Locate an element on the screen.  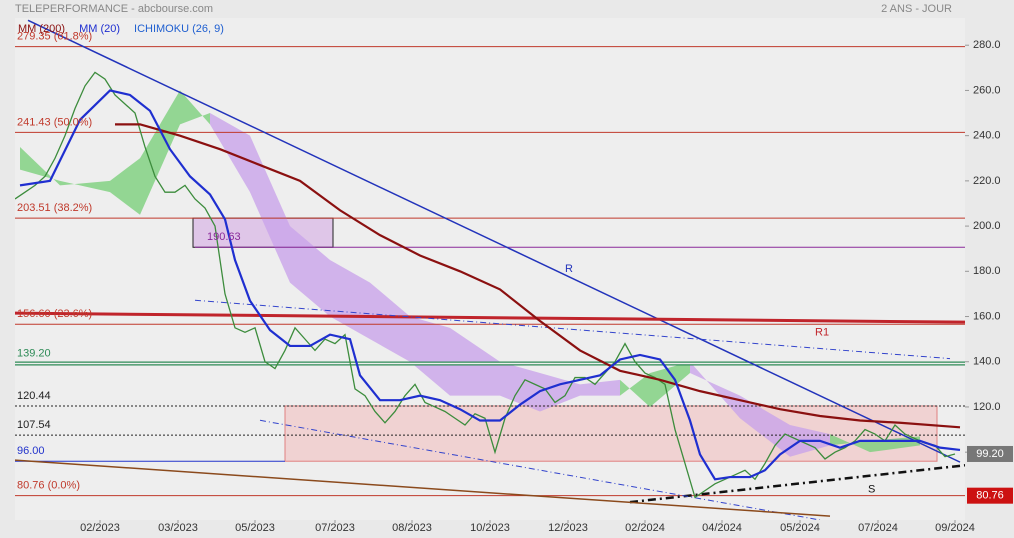
chart-subtitle: 2 ANS - JOUR is located at coordinates (916, 9).